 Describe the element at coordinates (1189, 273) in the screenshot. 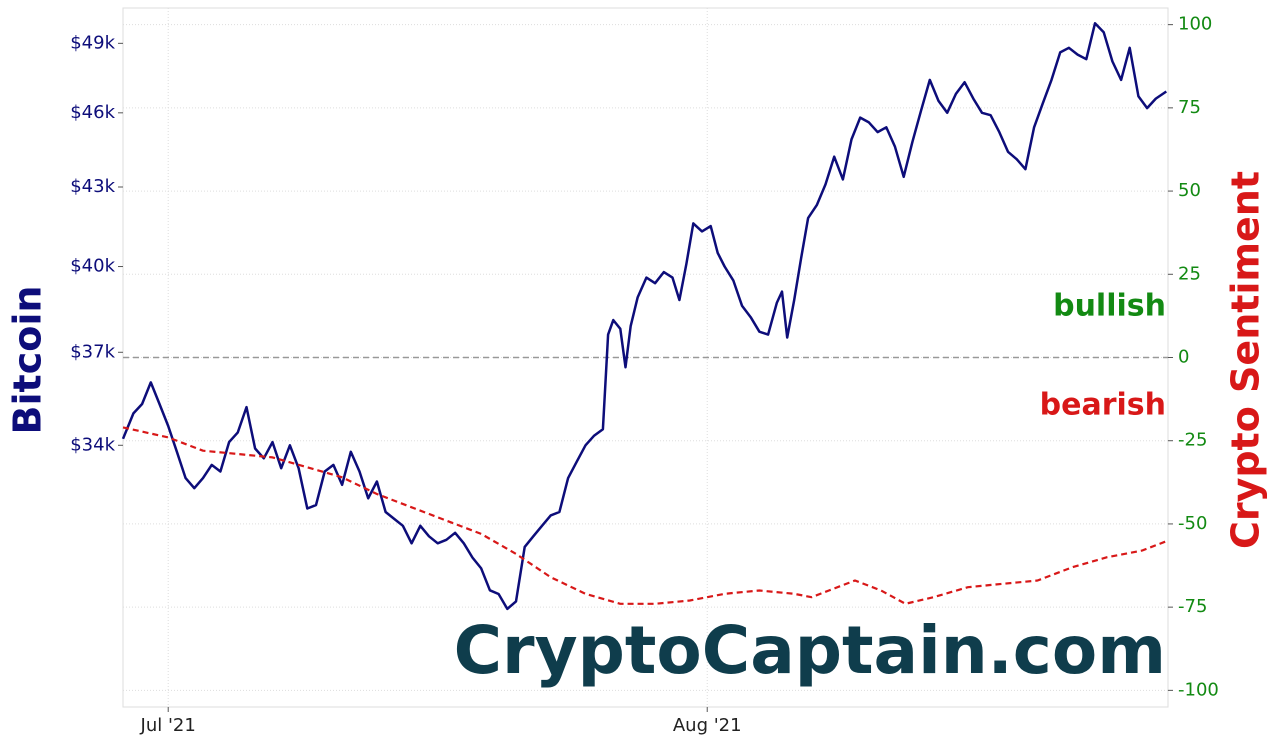

I see `y2-tick-label: 25` at that location.